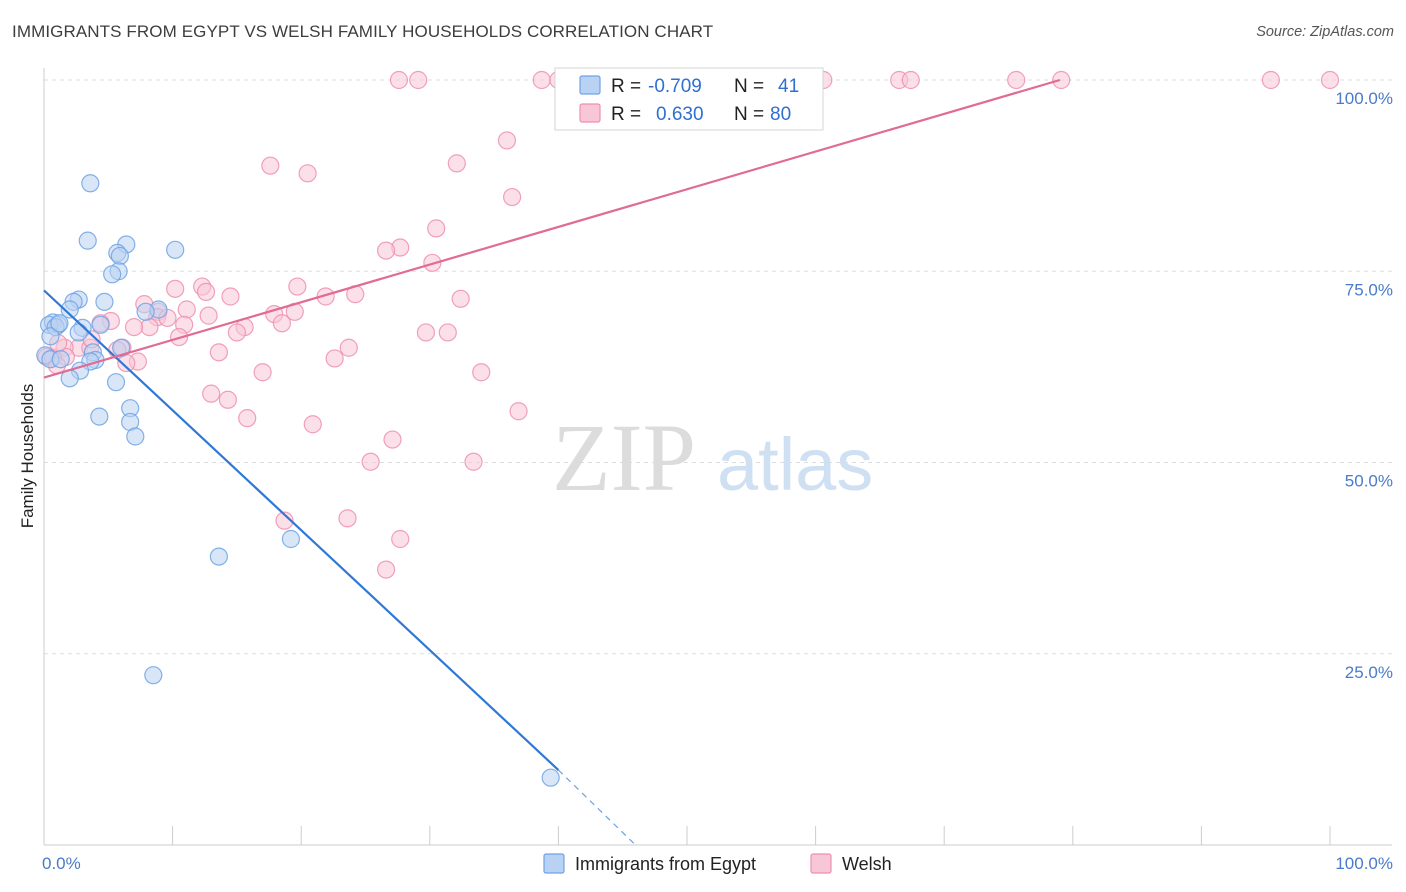 This screenshot has width=1406, height=892. I want to click on y-tick-label-75: 75.0%, so click(1369, 289).